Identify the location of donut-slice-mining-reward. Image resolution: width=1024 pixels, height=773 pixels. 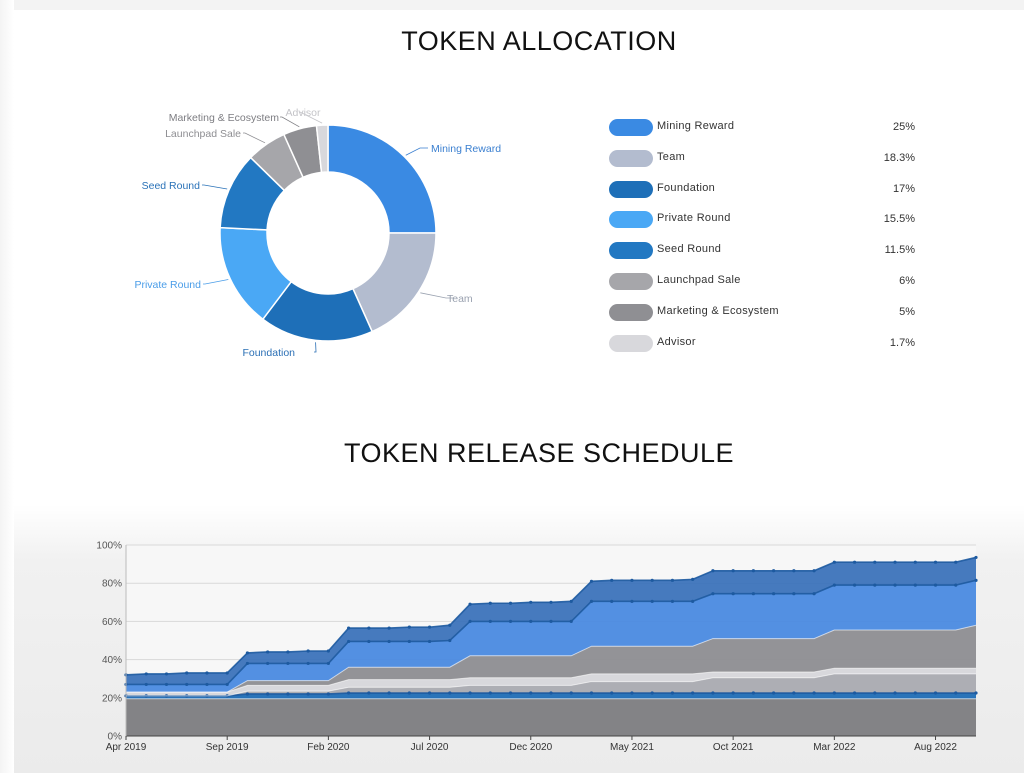
(382, 179).